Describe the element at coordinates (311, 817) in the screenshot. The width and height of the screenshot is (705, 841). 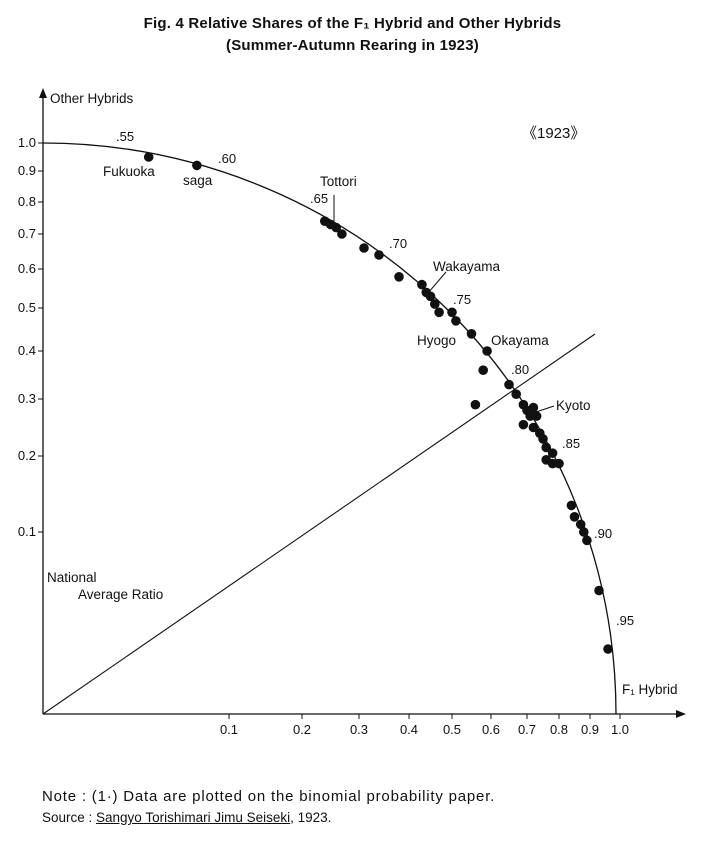
I see `source-suffix: , 1923.` at that location.